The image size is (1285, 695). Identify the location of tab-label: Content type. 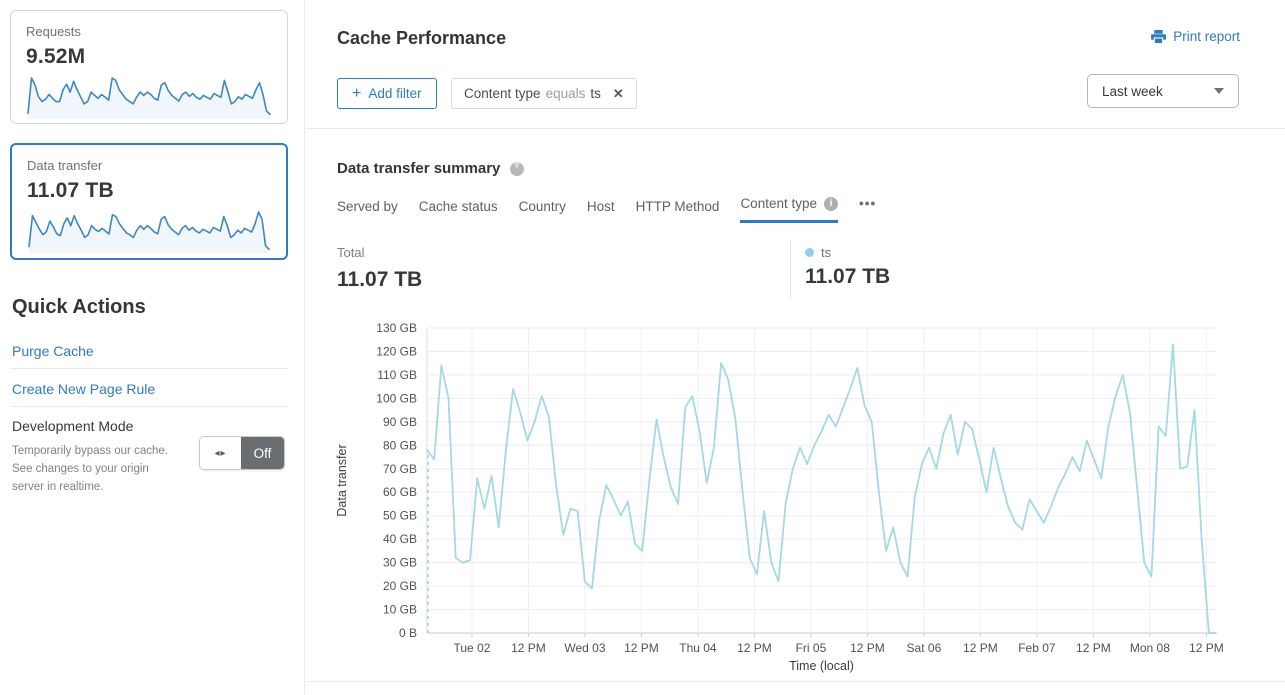
(778, 203).